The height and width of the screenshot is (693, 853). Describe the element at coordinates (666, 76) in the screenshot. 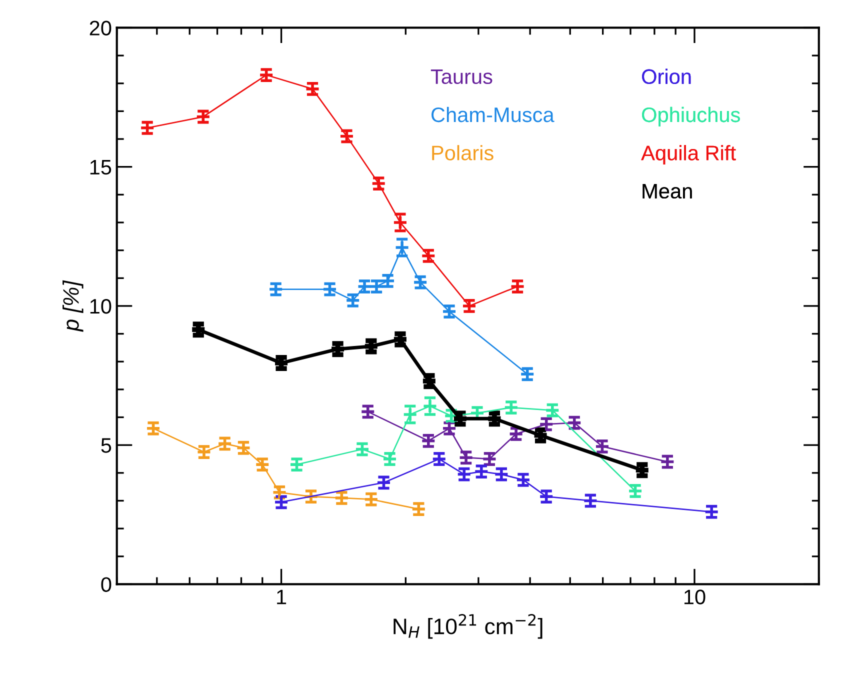

I see `text: Orion` at that location.